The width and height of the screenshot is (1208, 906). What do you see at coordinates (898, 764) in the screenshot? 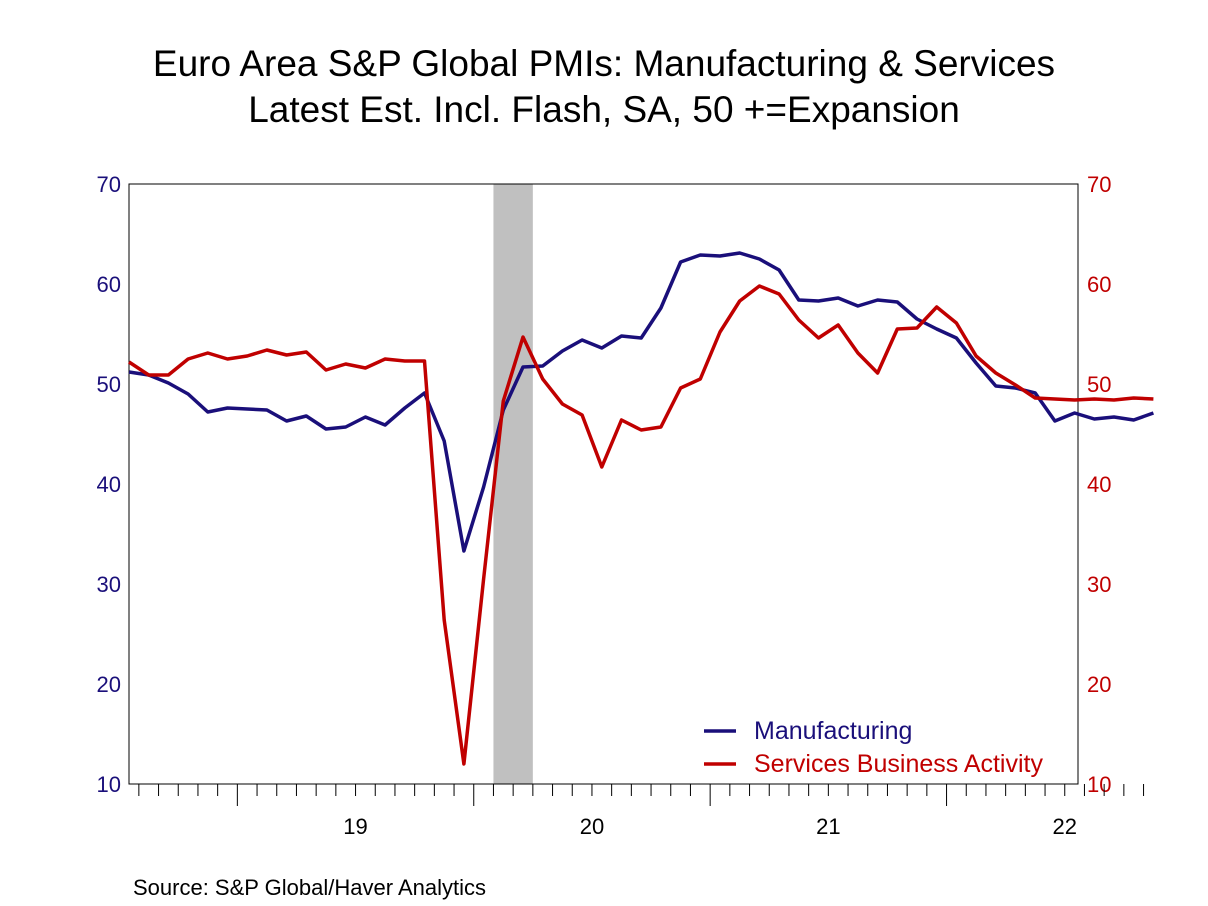
I see `legend-label: Services Business Activity` at bounding box center [898, 764].